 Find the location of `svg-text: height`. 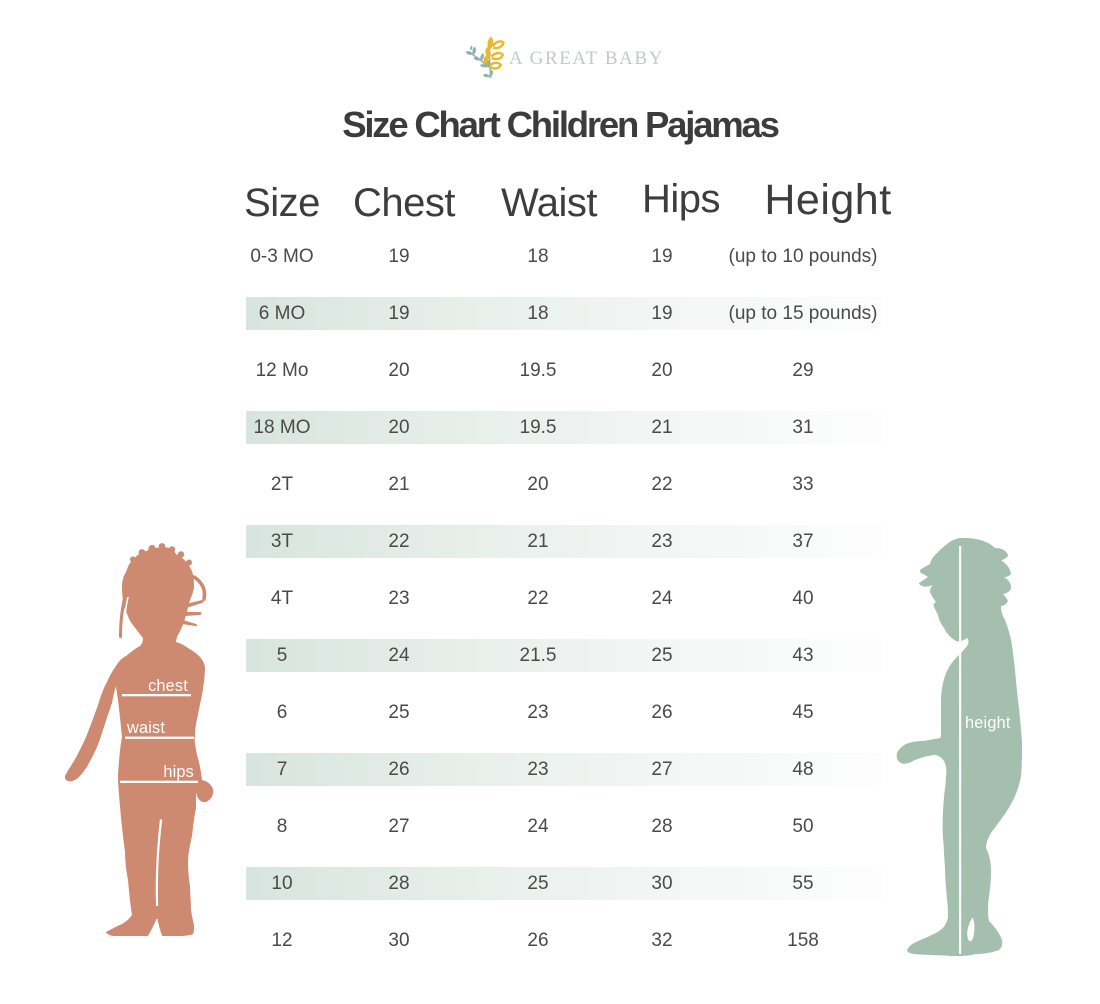

svg-text: height is located at coordinates (988, 723).